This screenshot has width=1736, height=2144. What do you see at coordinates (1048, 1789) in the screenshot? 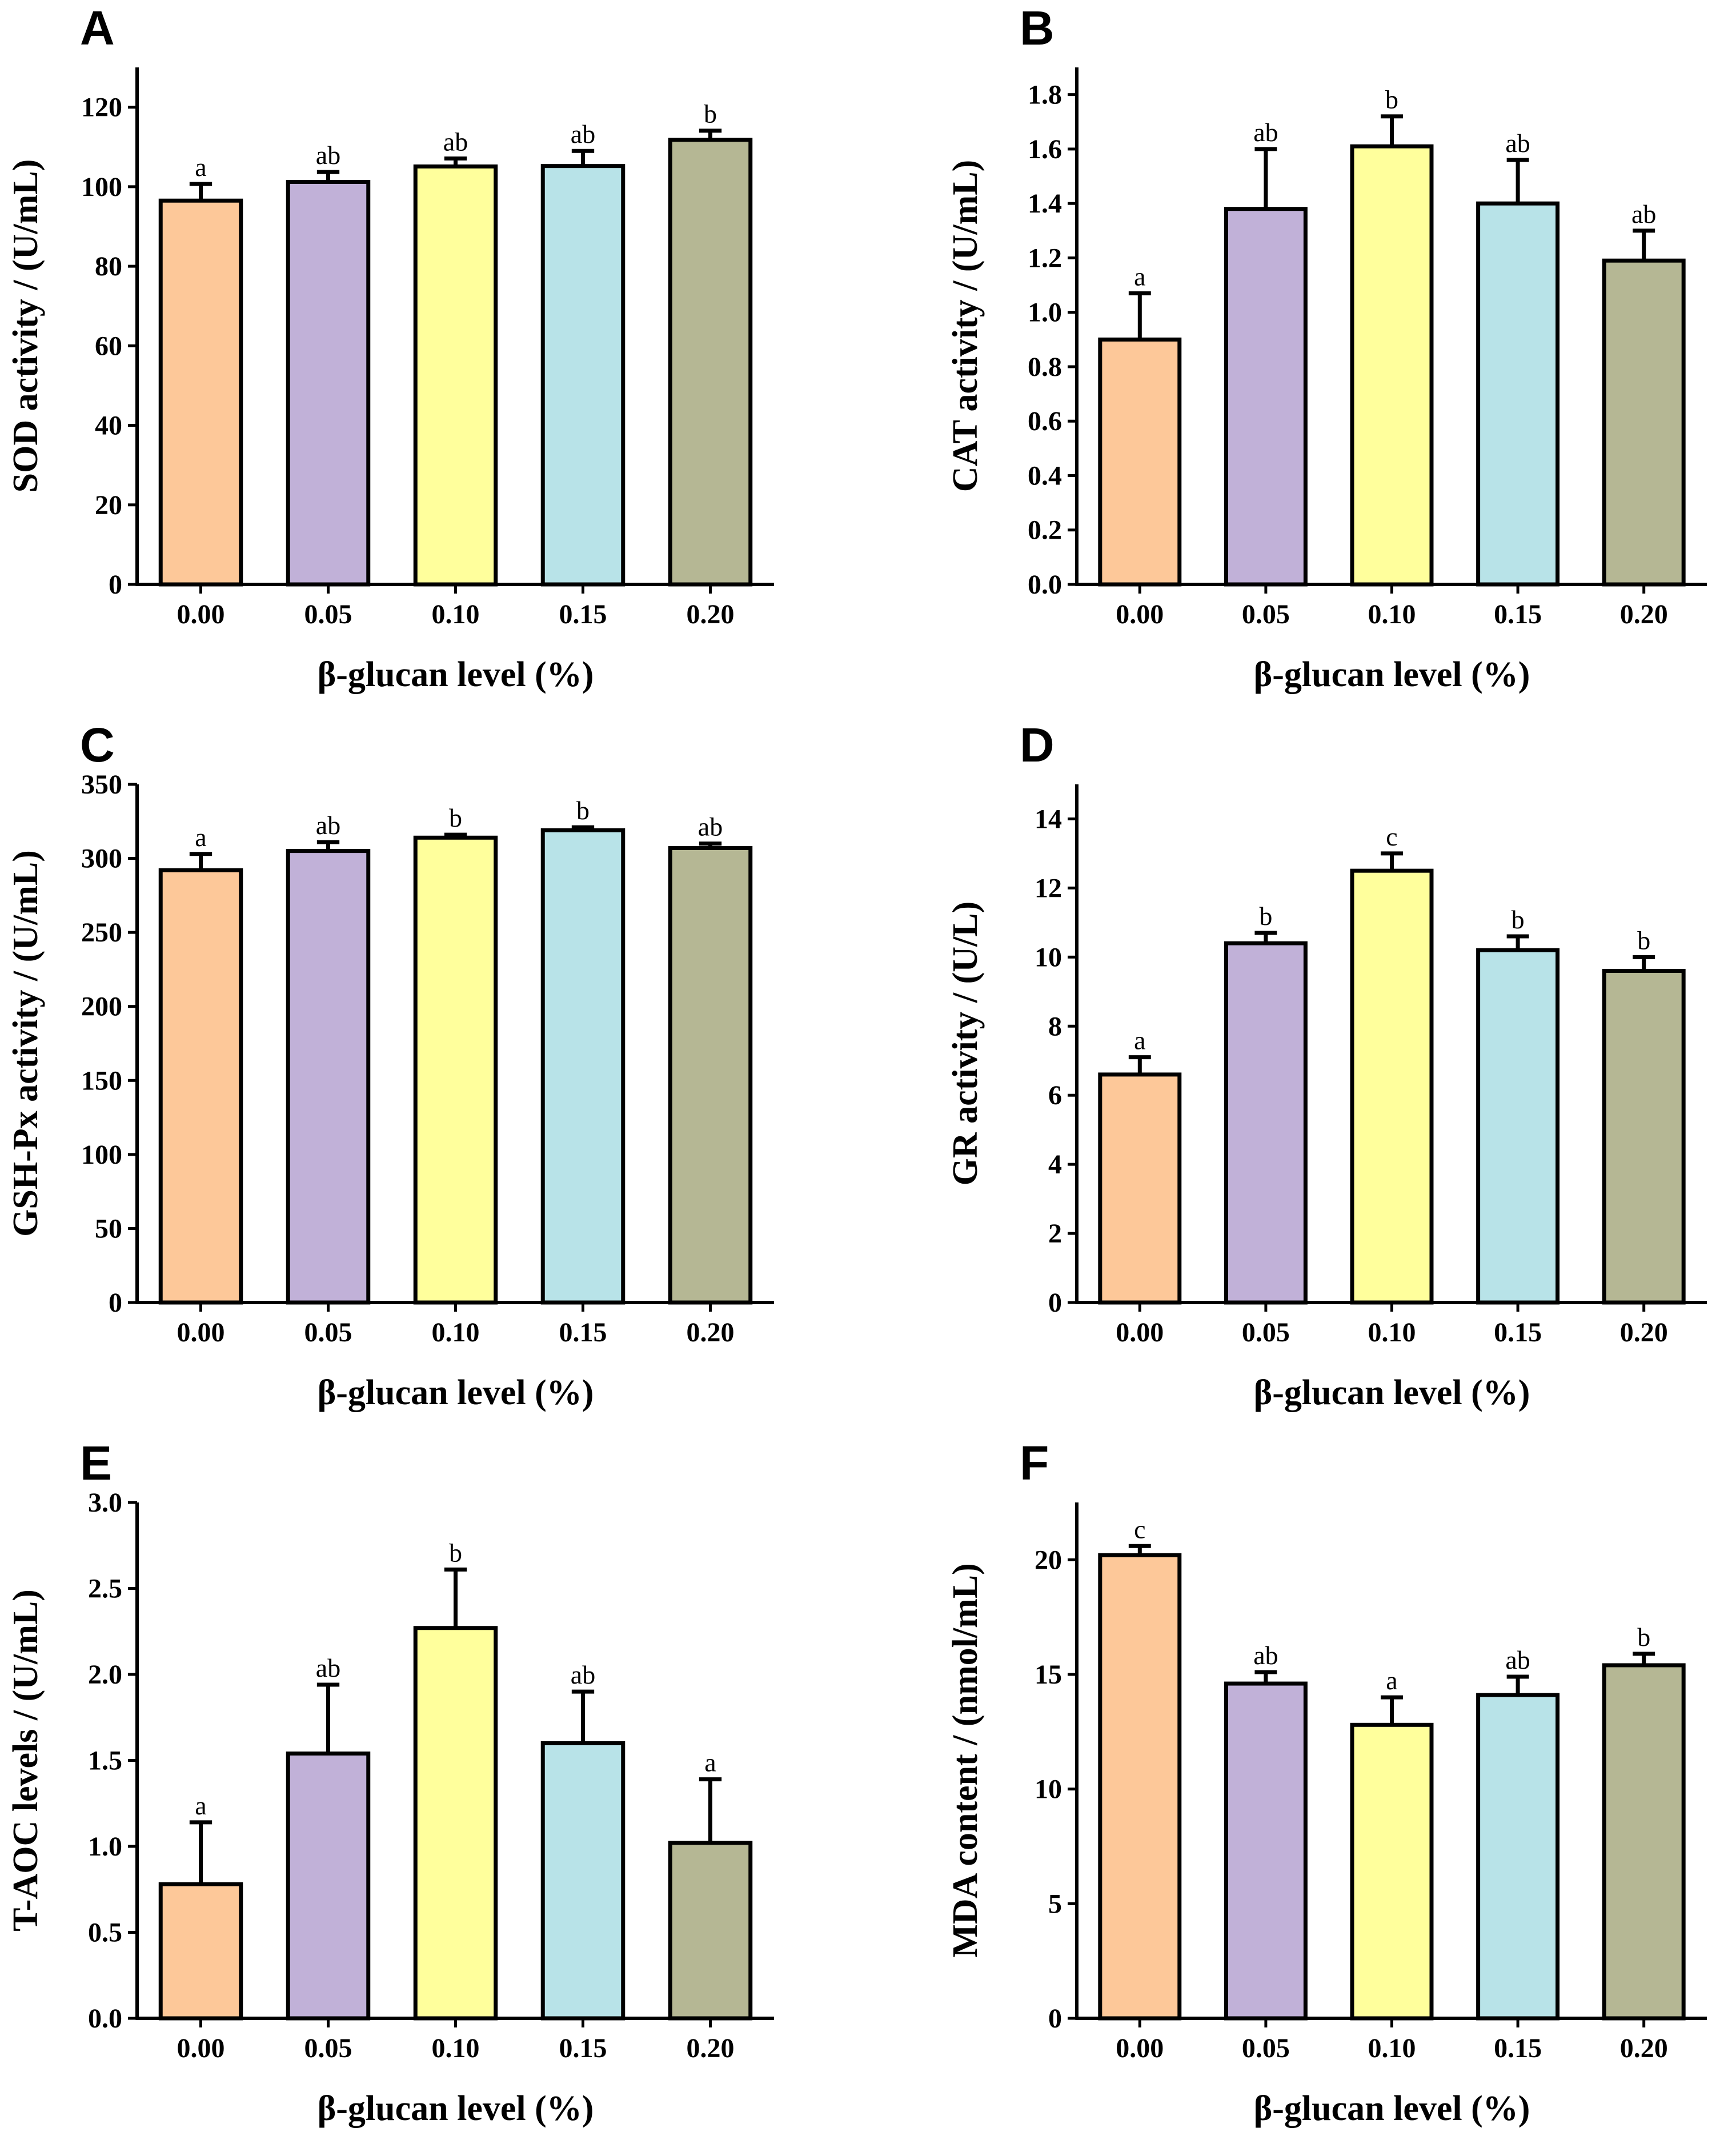
I see `y-tick-label: 10` at bounding box center [1048, 1789].